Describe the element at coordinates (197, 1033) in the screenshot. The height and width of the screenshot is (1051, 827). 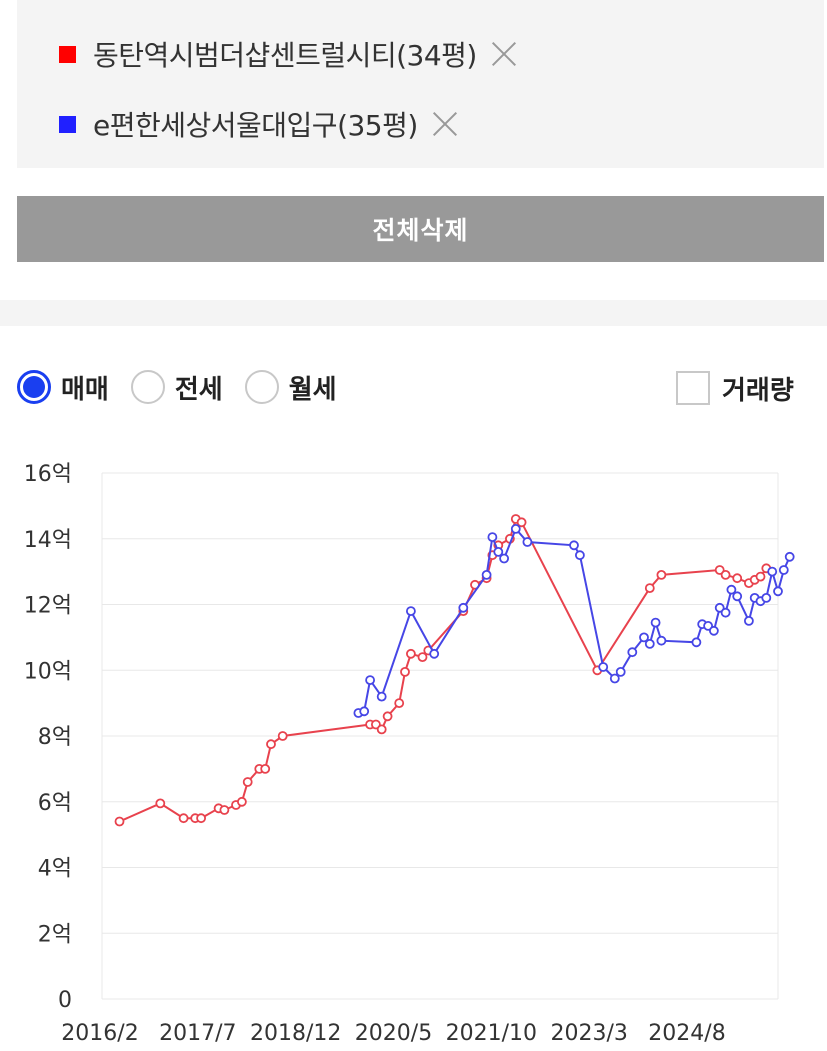
I see `x-tick-label: 2017/7` at that location.